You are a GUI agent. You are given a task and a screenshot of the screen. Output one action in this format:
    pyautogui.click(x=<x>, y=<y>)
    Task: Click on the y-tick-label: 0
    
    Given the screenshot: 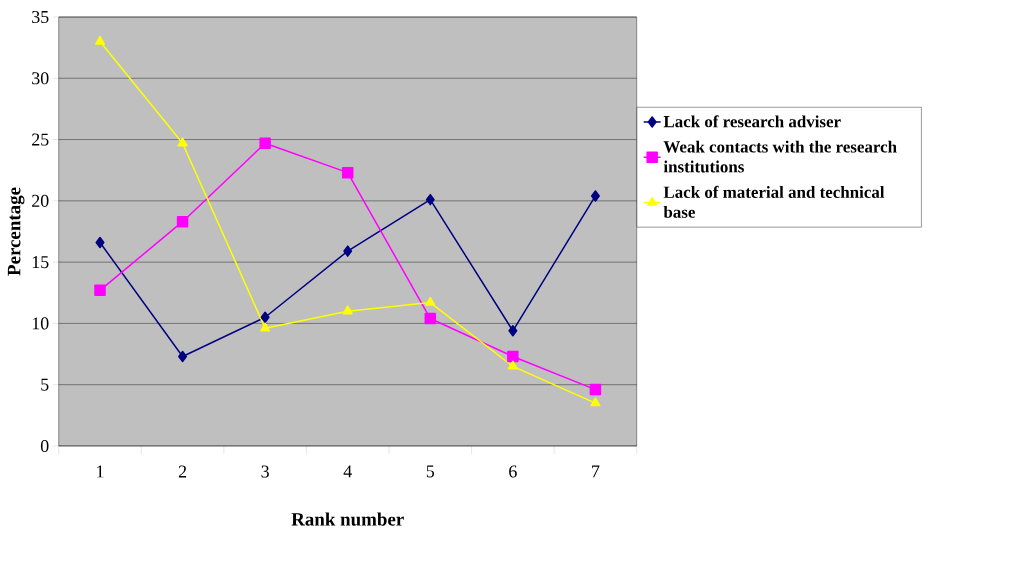 What is the action you would take?
    pyautogui.click(x=44, y=446)
    